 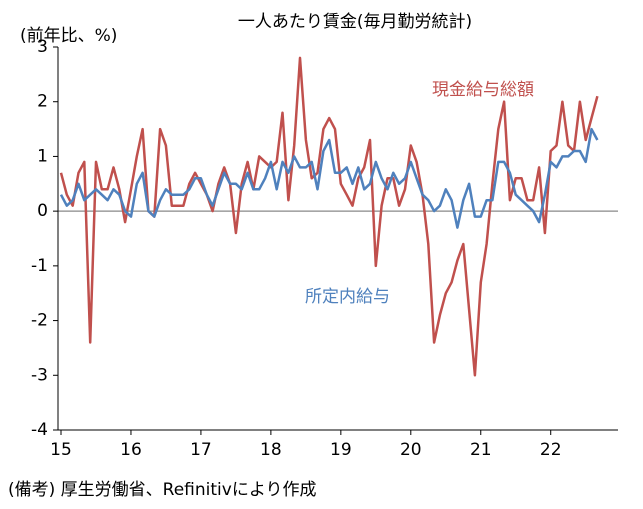 What do you see at coordinates (201, 450) in the screenshot?
I see `x-tick-label: 17` at bounding box center [201, 450].